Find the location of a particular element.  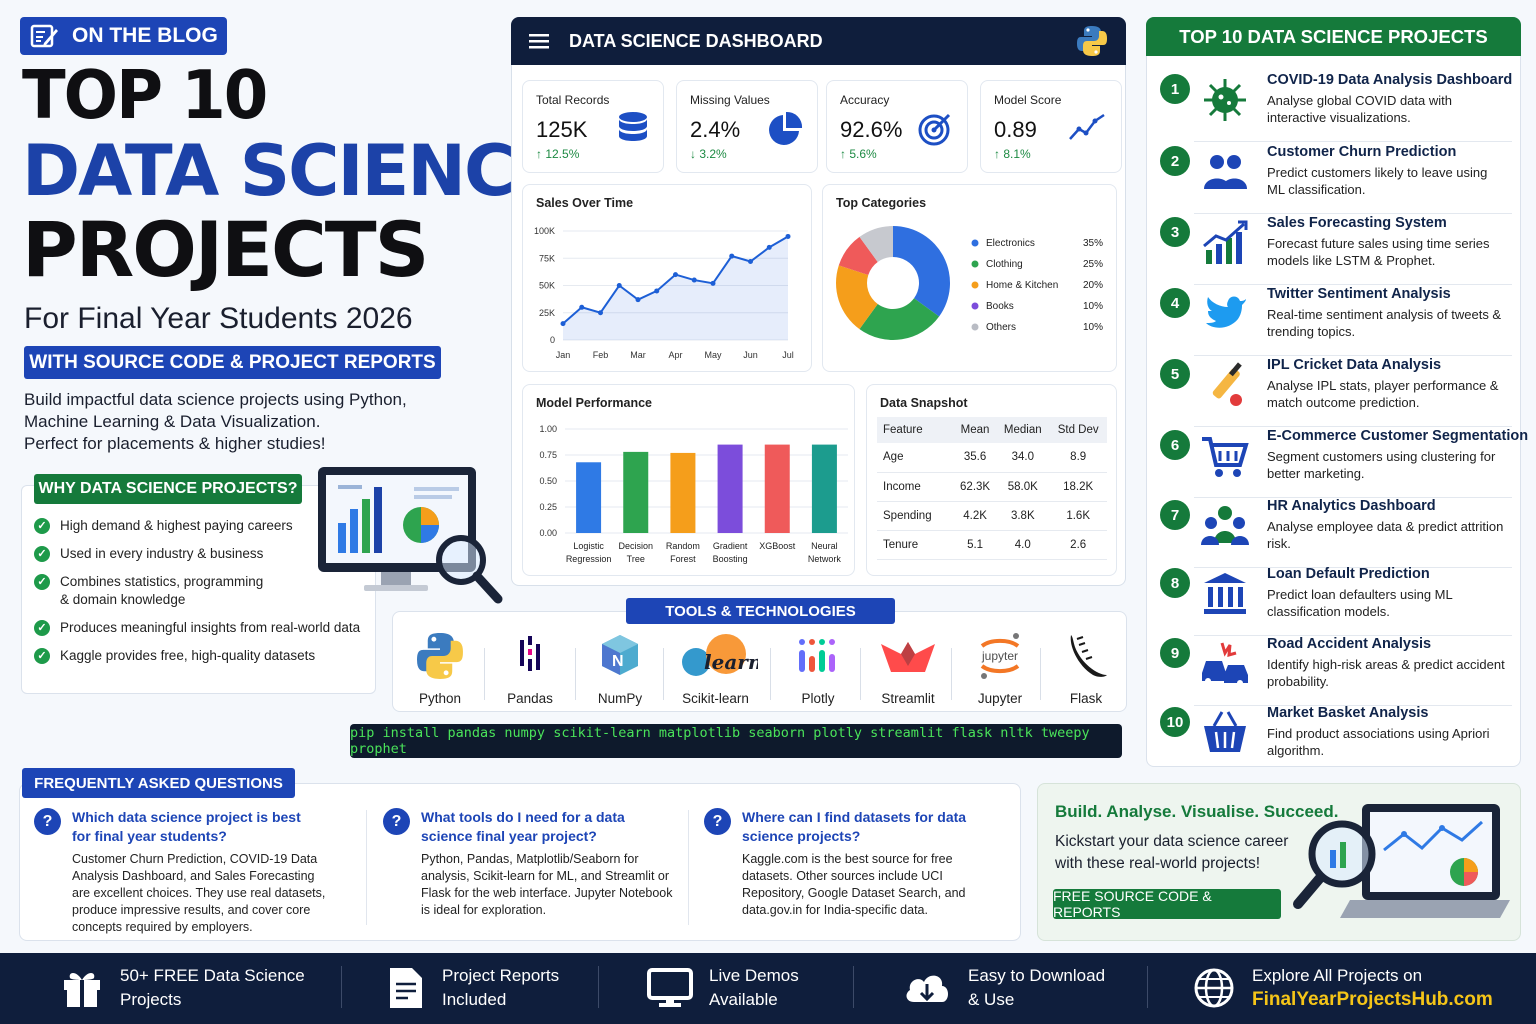

legend-label: Books is located at coordinates (1000, 306).